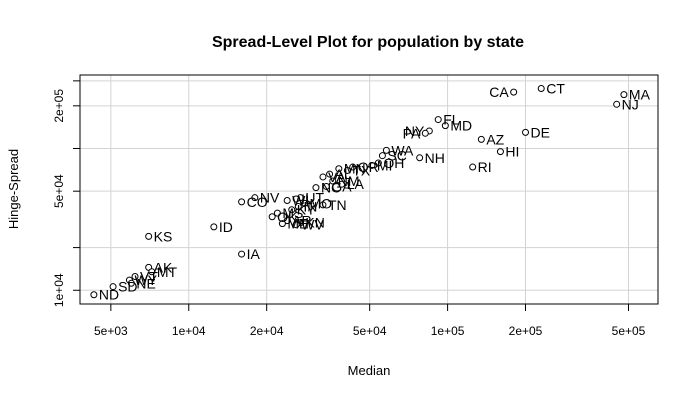  Describe the element at coordinates (495, 139) in the screenshot. I see `point-label: AZ` at that location.